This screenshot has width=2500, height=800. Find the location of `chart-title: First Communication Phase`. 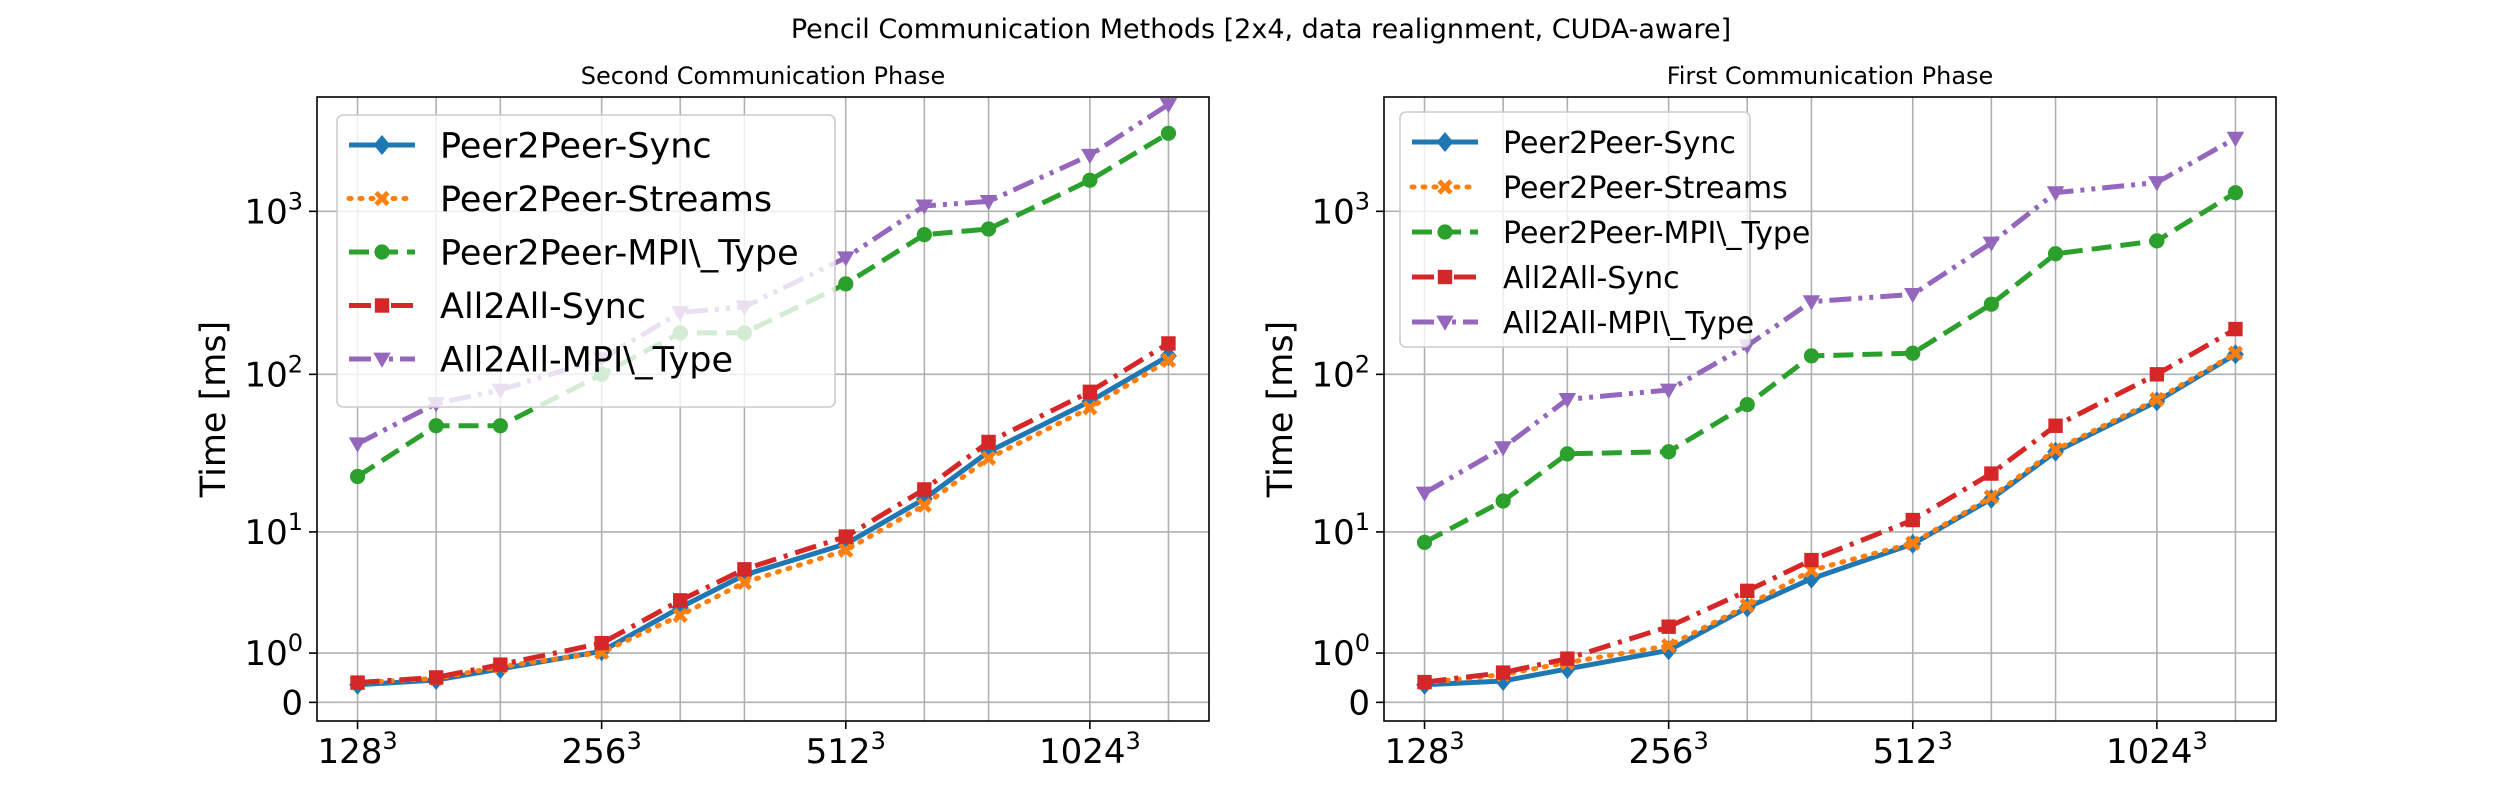

chart-title: First Communication Phase is located at coordinates (1830, 76).